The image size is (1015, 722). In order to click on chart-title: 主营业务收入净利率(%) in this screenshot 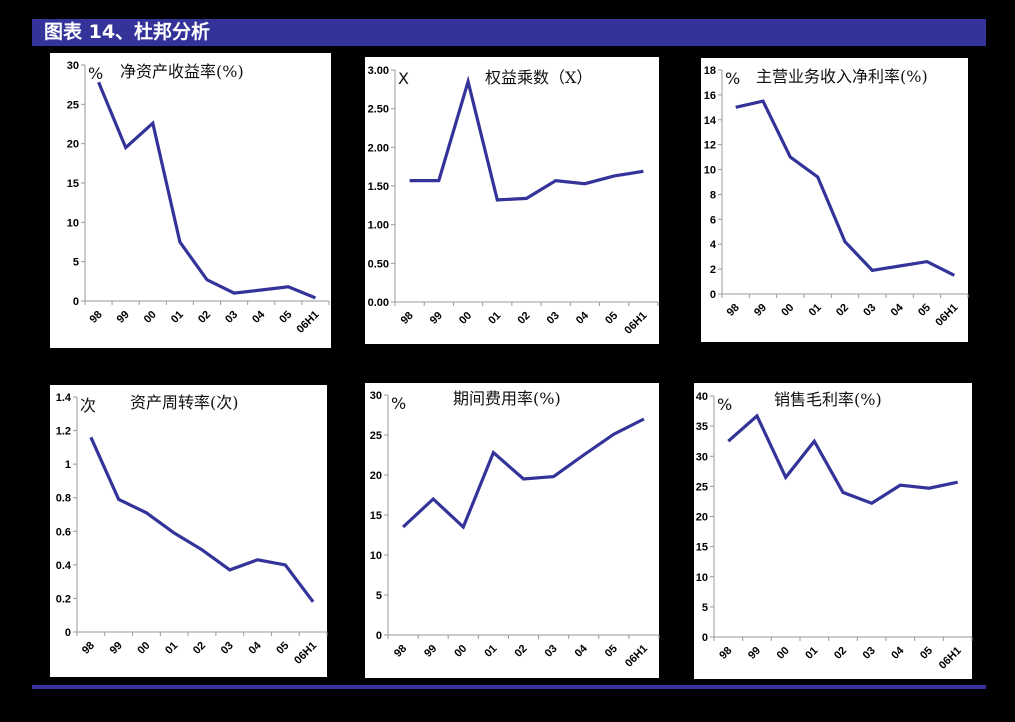, I will do `click(842, 76)`.